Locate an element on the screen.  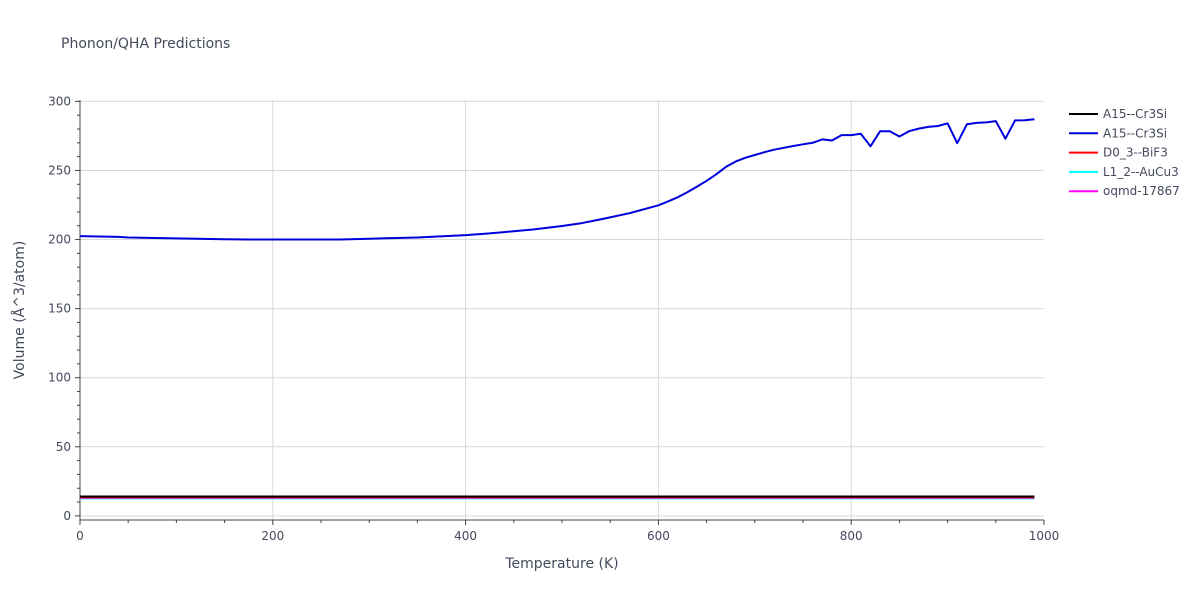
x-tick-label: 0 is located at coordinates (80, 536).